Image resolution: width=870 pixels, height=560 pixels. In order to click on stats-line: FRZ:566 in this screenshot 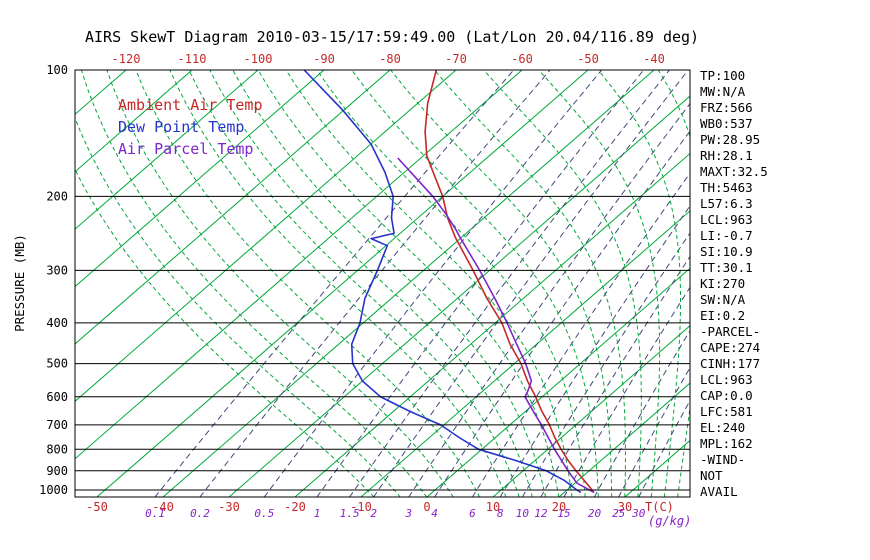, I will do `click(726, 107)`.